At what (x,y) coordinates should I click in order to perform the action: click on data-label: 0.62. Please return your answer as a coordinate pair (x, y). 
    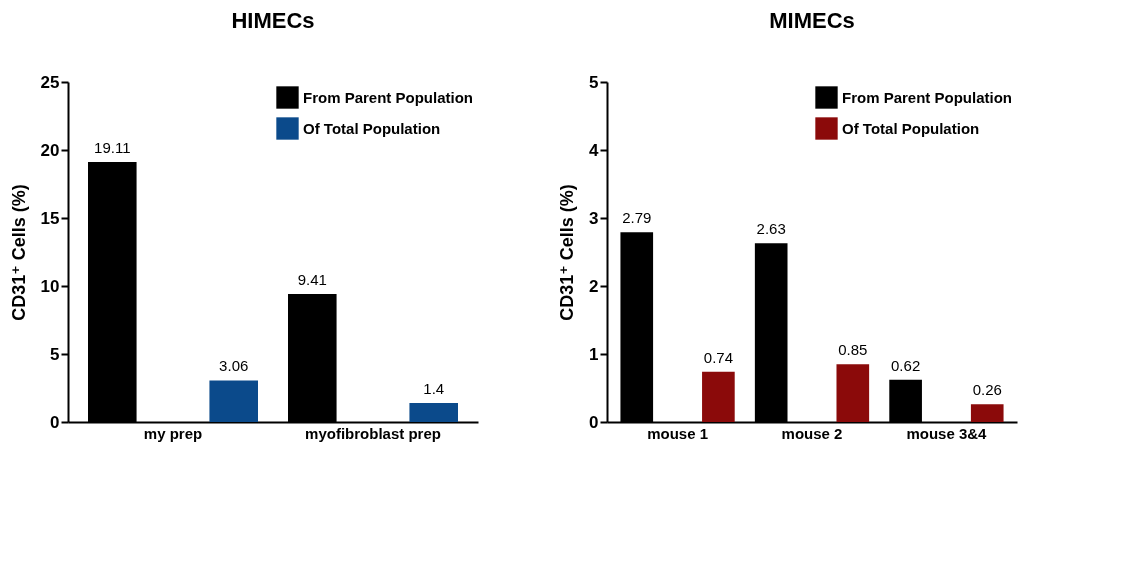
    Looking at the image, I should click on (906, 365).